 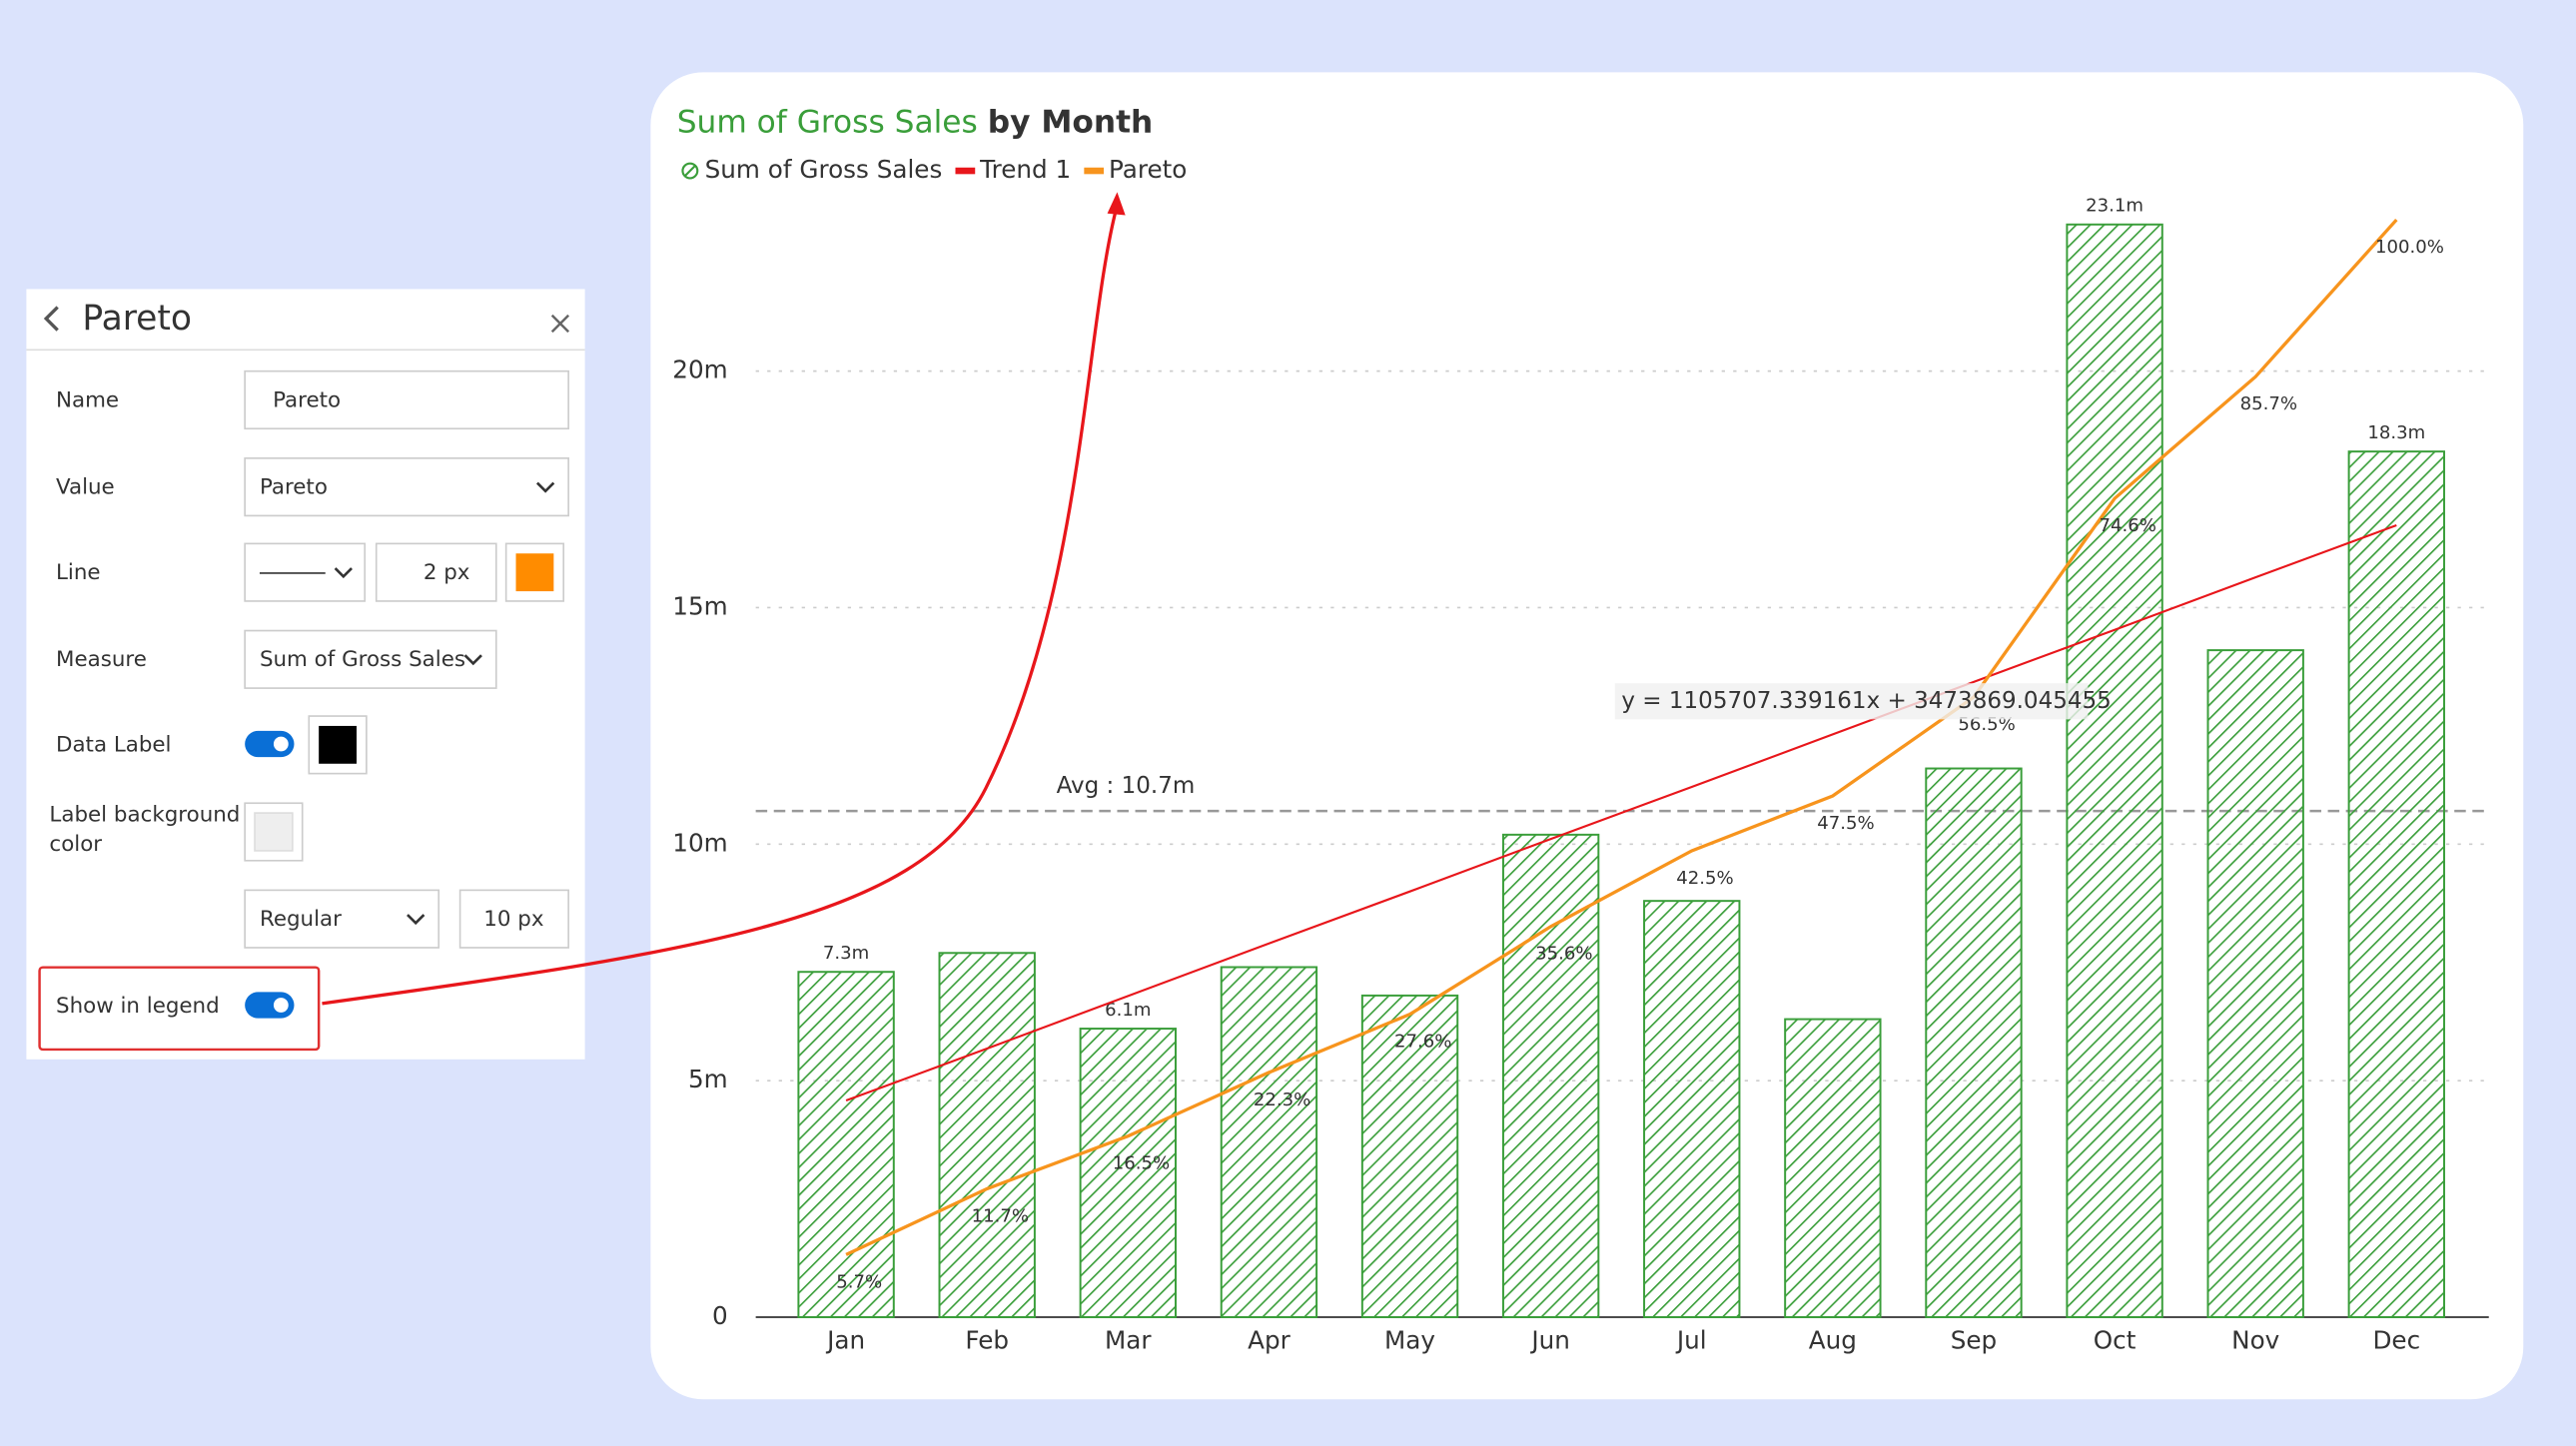 What do you see at coordinates (1148, 169) in the screenshot?
I see `legend-label: Pareto` at bounding box center [1148, 169].